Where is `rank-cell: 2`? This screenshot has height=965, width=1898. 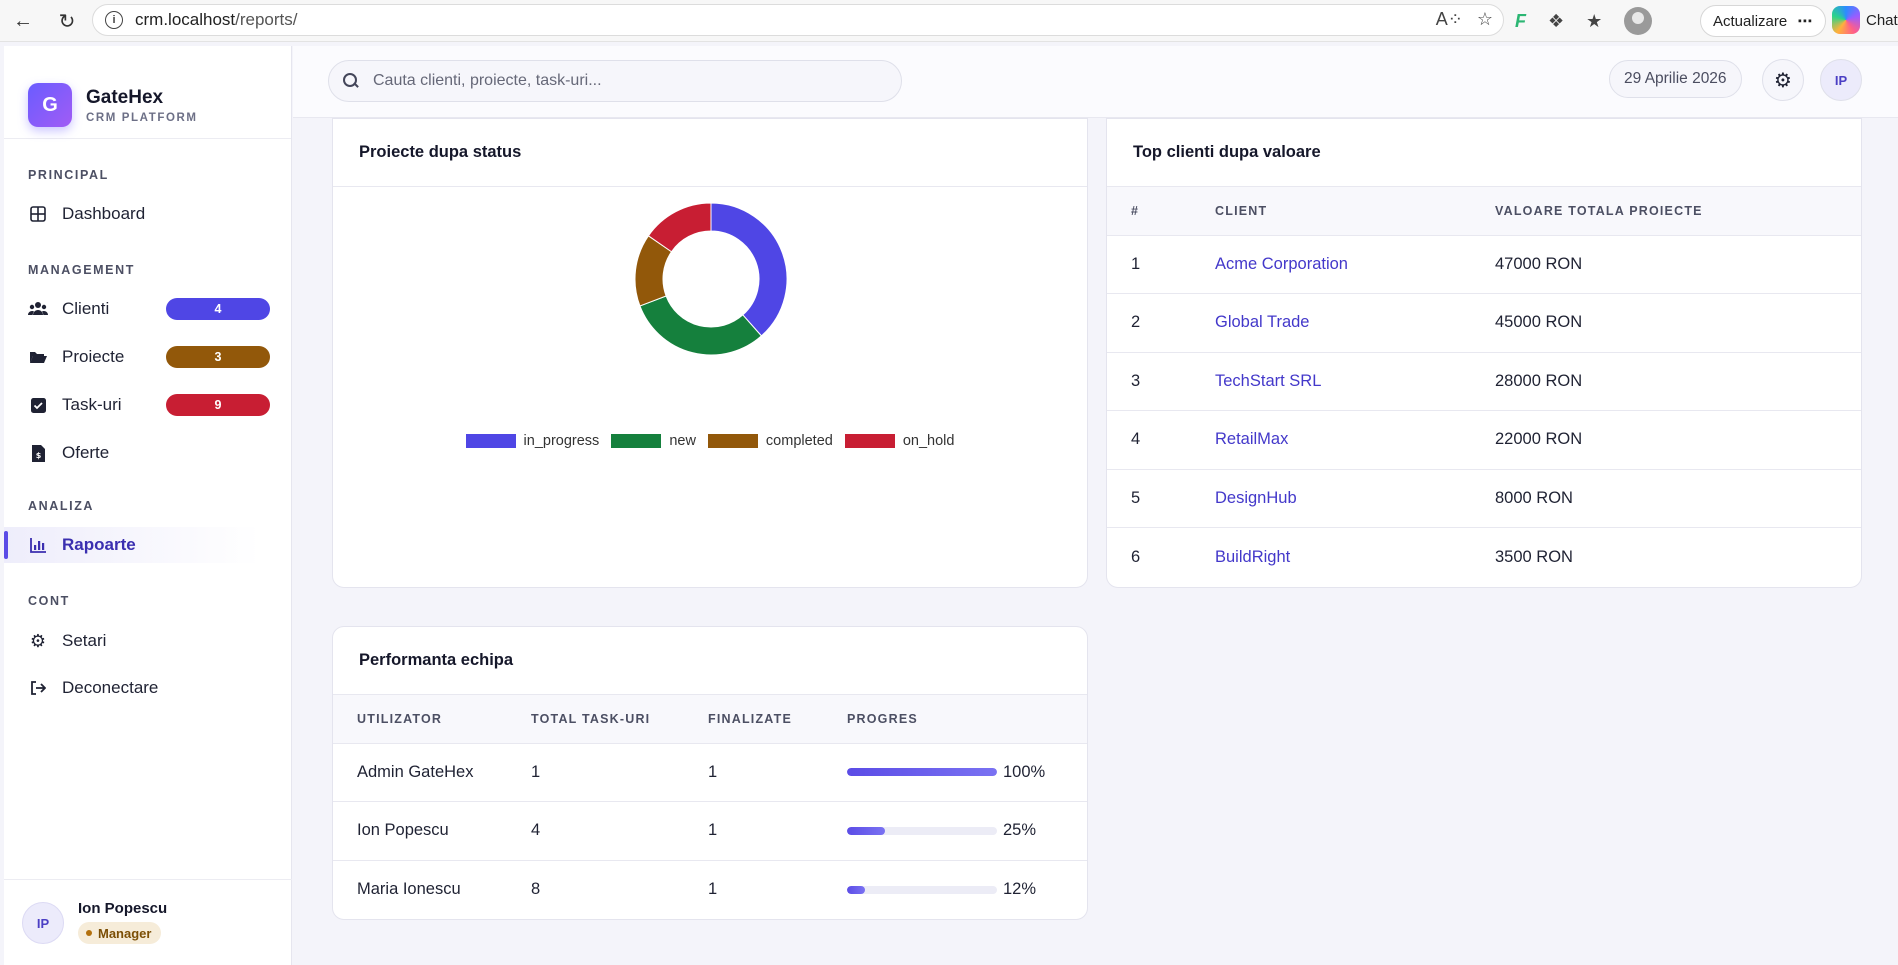
rank-cell: 2 is located at coordinates (1161, 323).